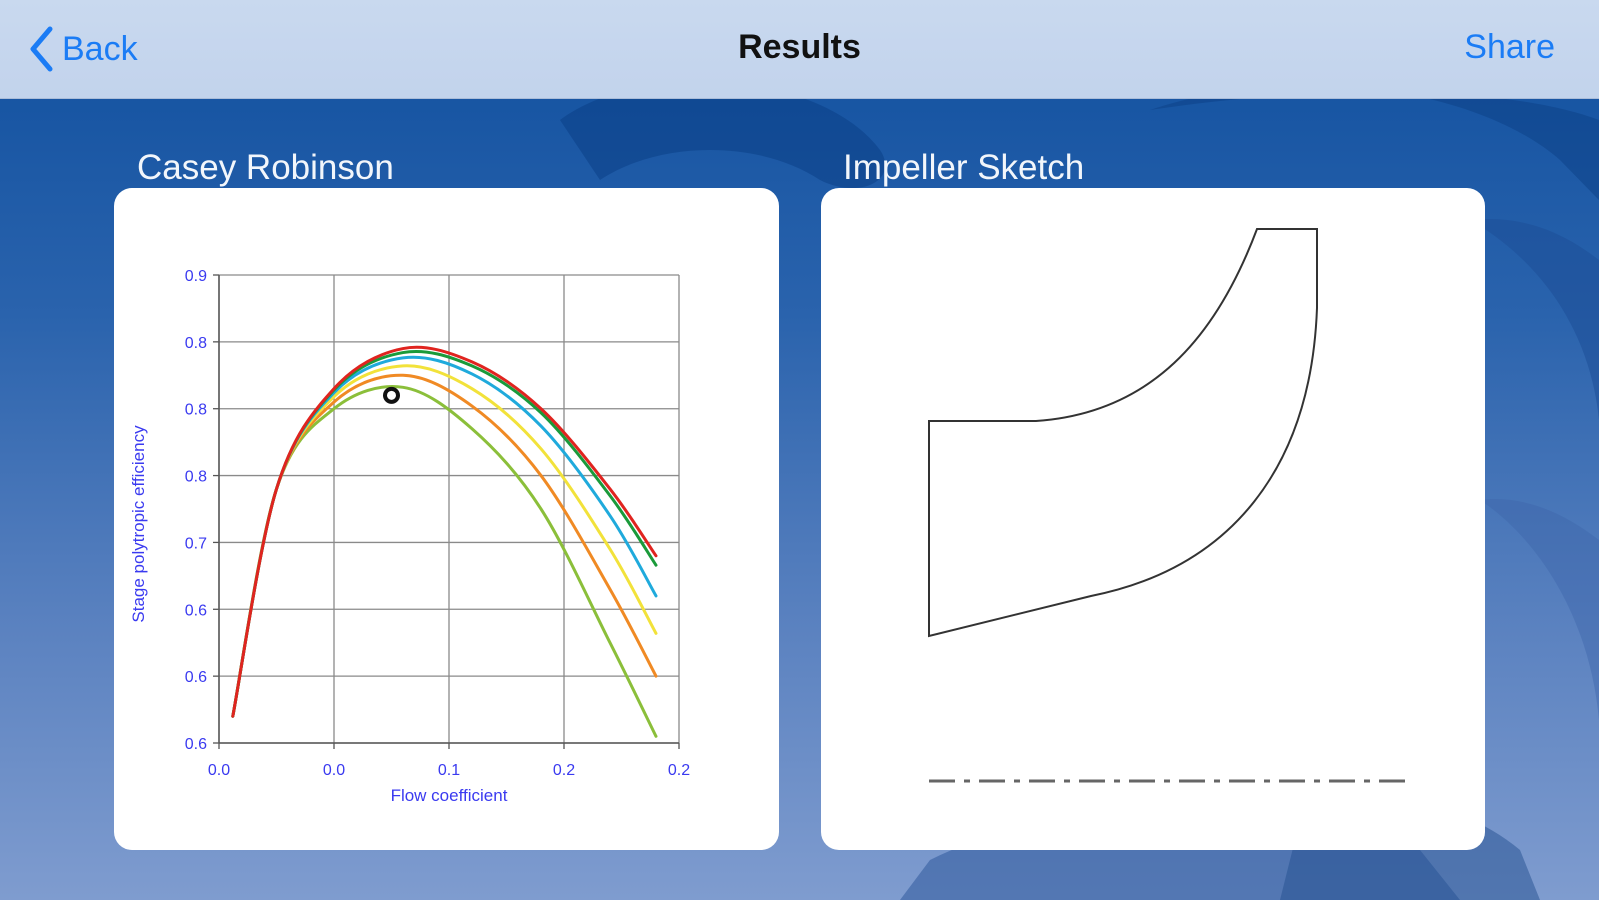 The image size is (1599, 900). Describe the element at coordinates (100, 48) in the screenshot. I see `back-label: Back` at that location.